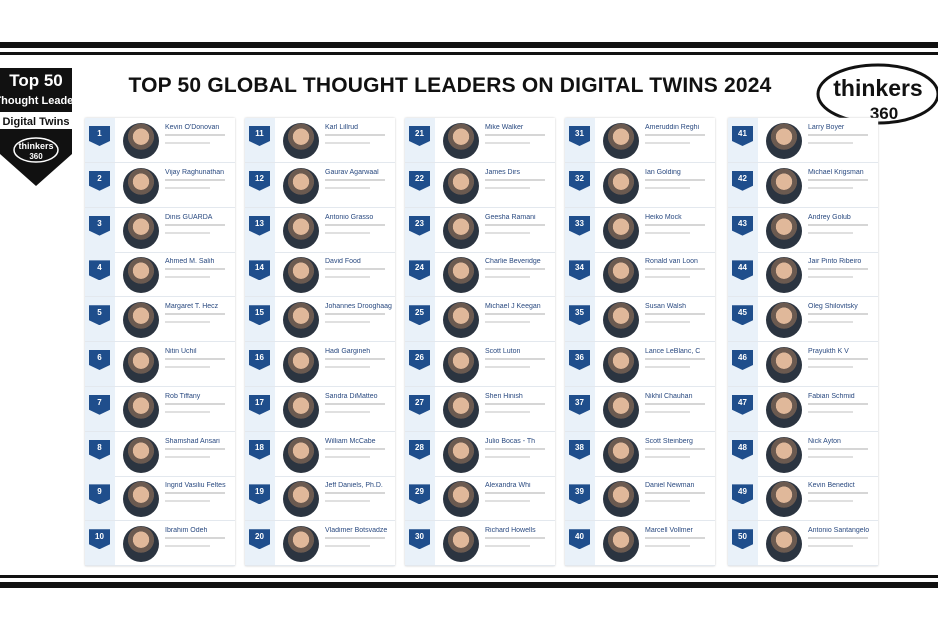 This screenshot has width=938, height=625. I want to click on leader-name: Andrey Golub, so click(829, 217).